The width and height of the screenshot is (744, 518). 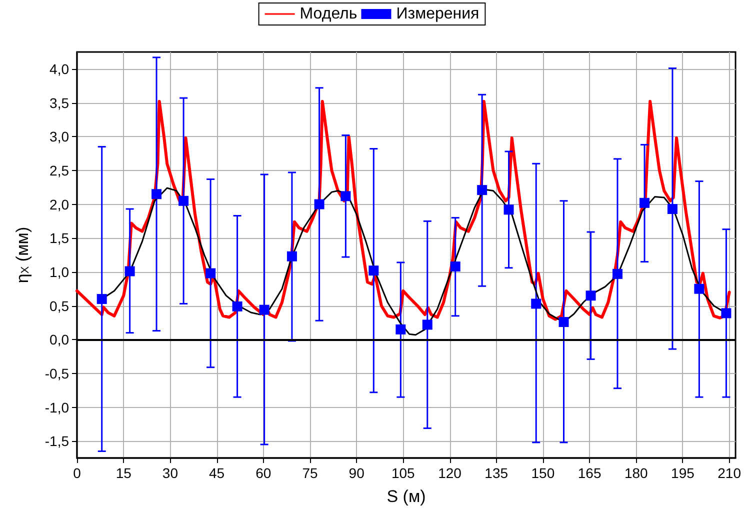 What do you see at coordinates (496, 473) in the screenshot?
I see `x-tick-label: 135` at bounding box center [496, 473].